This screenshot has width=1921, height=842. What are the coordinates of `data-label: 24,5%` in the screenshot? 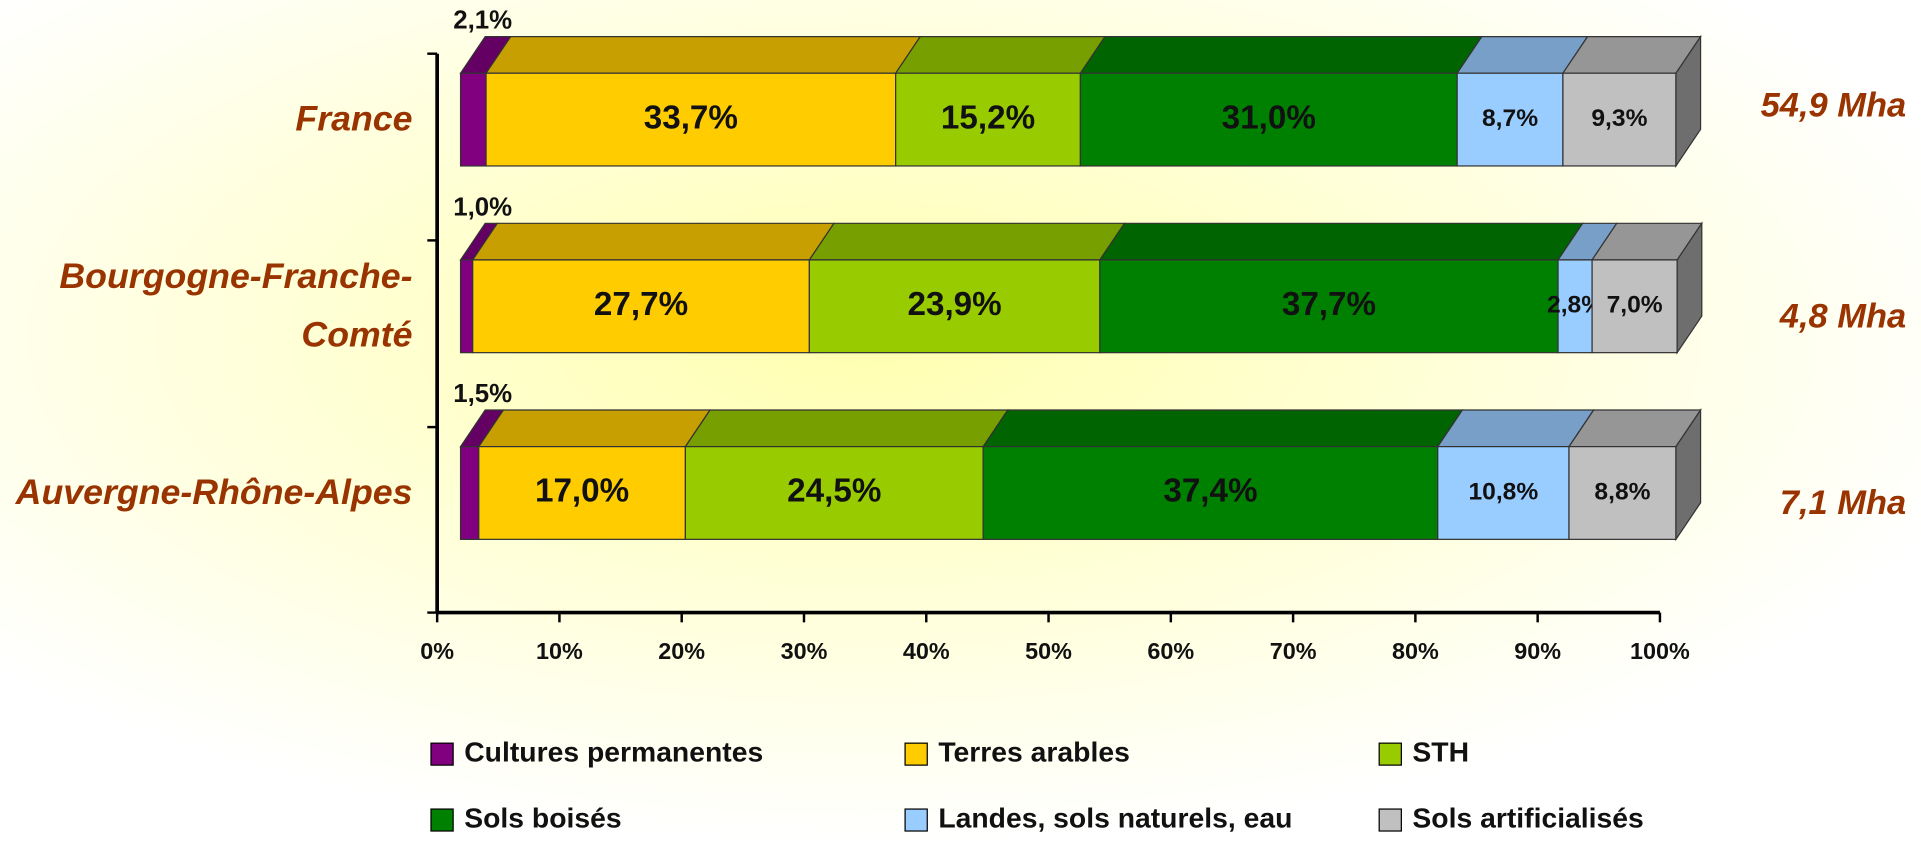 It's located at (834, 491).